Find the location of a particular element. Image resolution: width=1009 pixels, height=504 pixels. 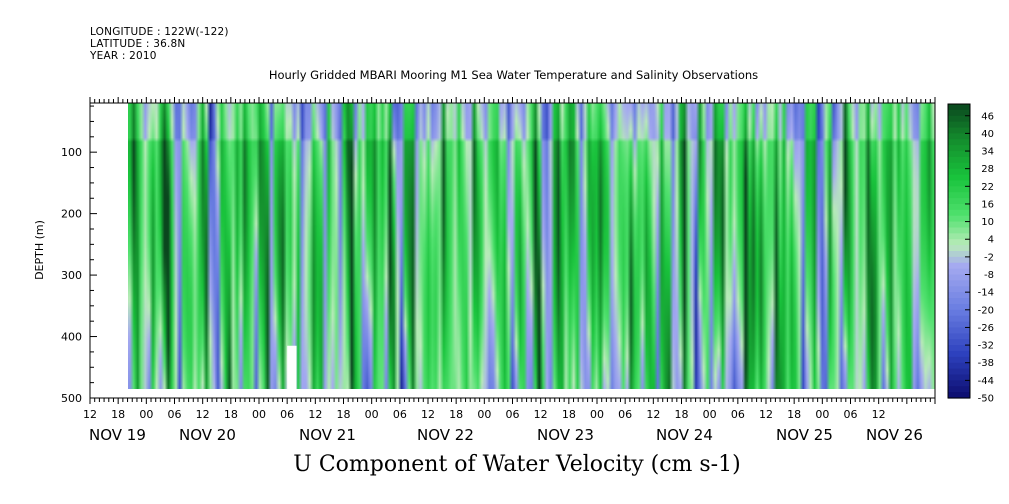

colorbar-label: -38 is located at coordinates (986, 363).